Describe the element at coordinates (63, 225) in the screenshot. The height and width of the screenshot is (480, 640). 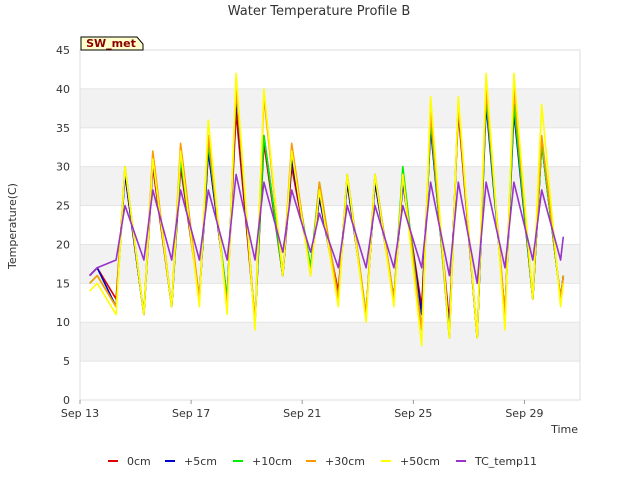
I see `y-axis-ticks: 0 5 10 15 20 25 30 35 40 45` at that location.